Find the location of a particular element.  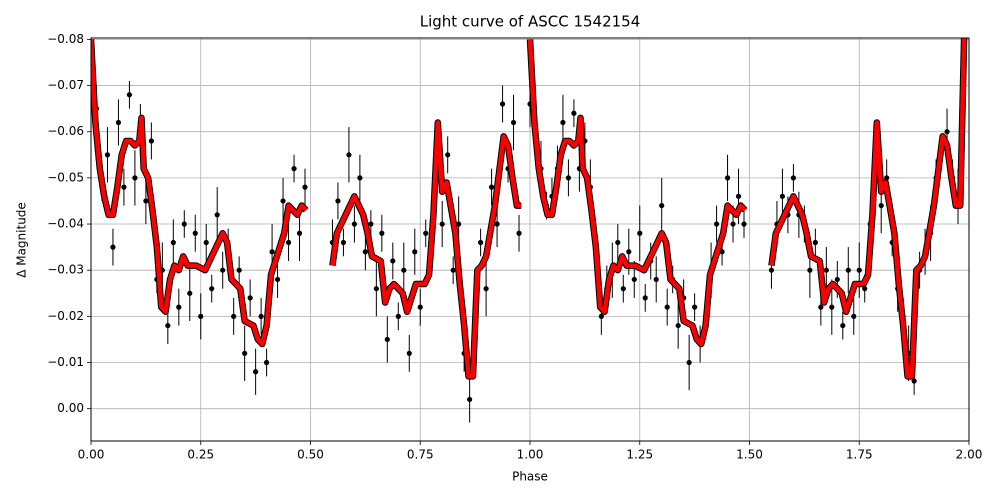

x-tick-label: 1.50 is located at coordinates (749, 455).